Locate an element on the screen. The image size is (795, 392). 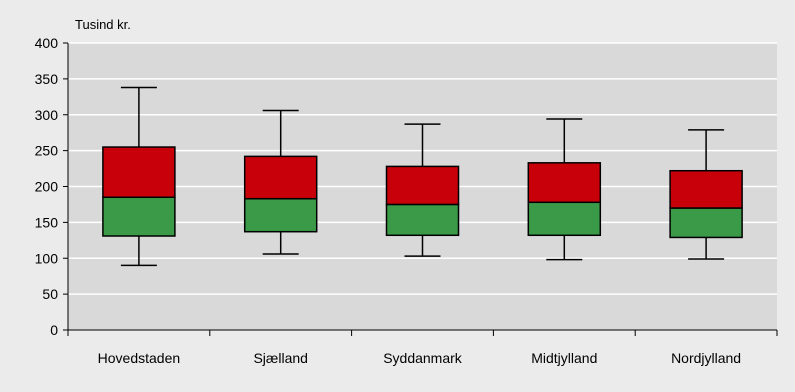
y-tick-label: 100 is located at coordinates (47, 258).